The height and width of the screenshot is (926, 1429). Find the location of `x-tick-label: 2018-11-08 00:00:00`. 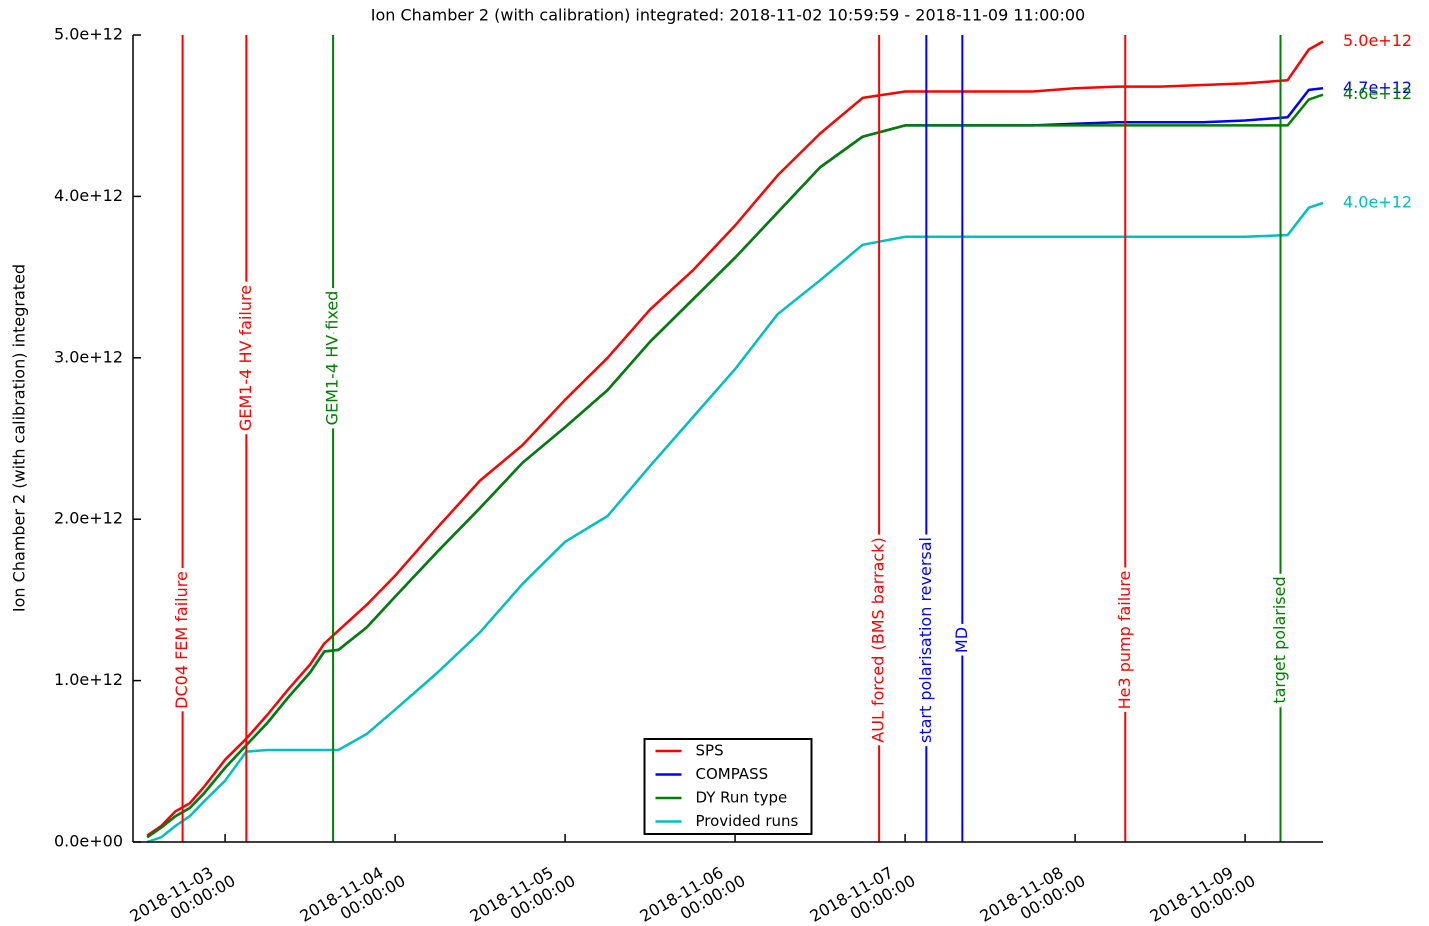

x-tick-label: 2018-11-08 00:00:00 is located at coordinates (1032, 890).